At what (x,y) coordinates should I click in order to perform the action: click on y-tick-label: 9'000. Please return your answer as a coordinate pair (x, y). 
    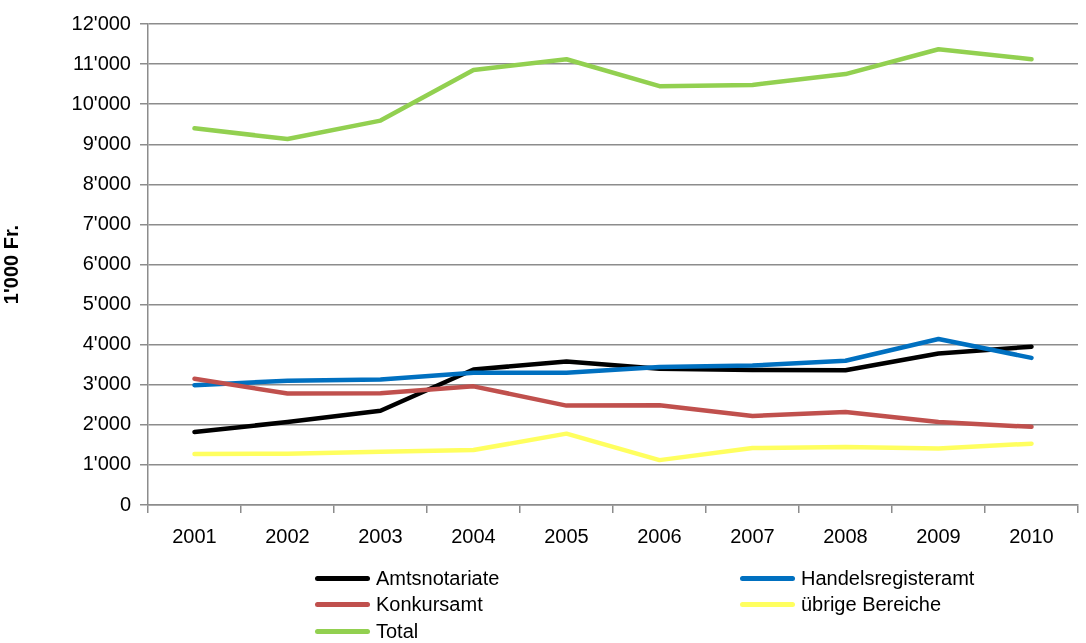
    Looking at the image, I should click on (106, 142).